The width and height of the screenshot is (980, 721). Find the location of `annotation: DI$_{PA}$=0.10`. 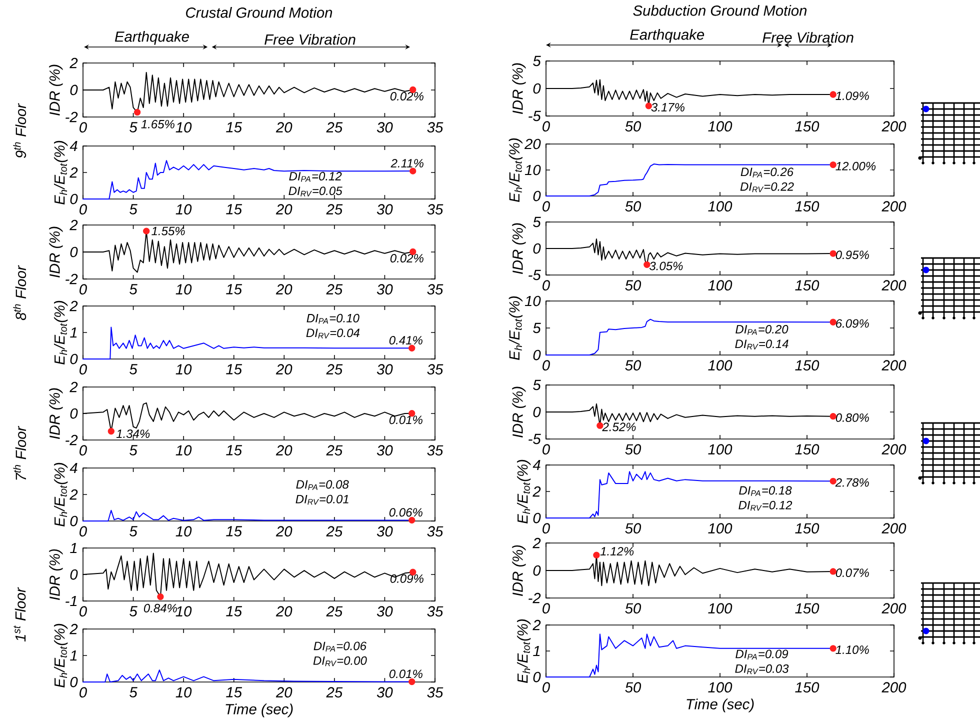

annotation: DI$_{PA}$=0.10 is located at coordinates (333, 319).